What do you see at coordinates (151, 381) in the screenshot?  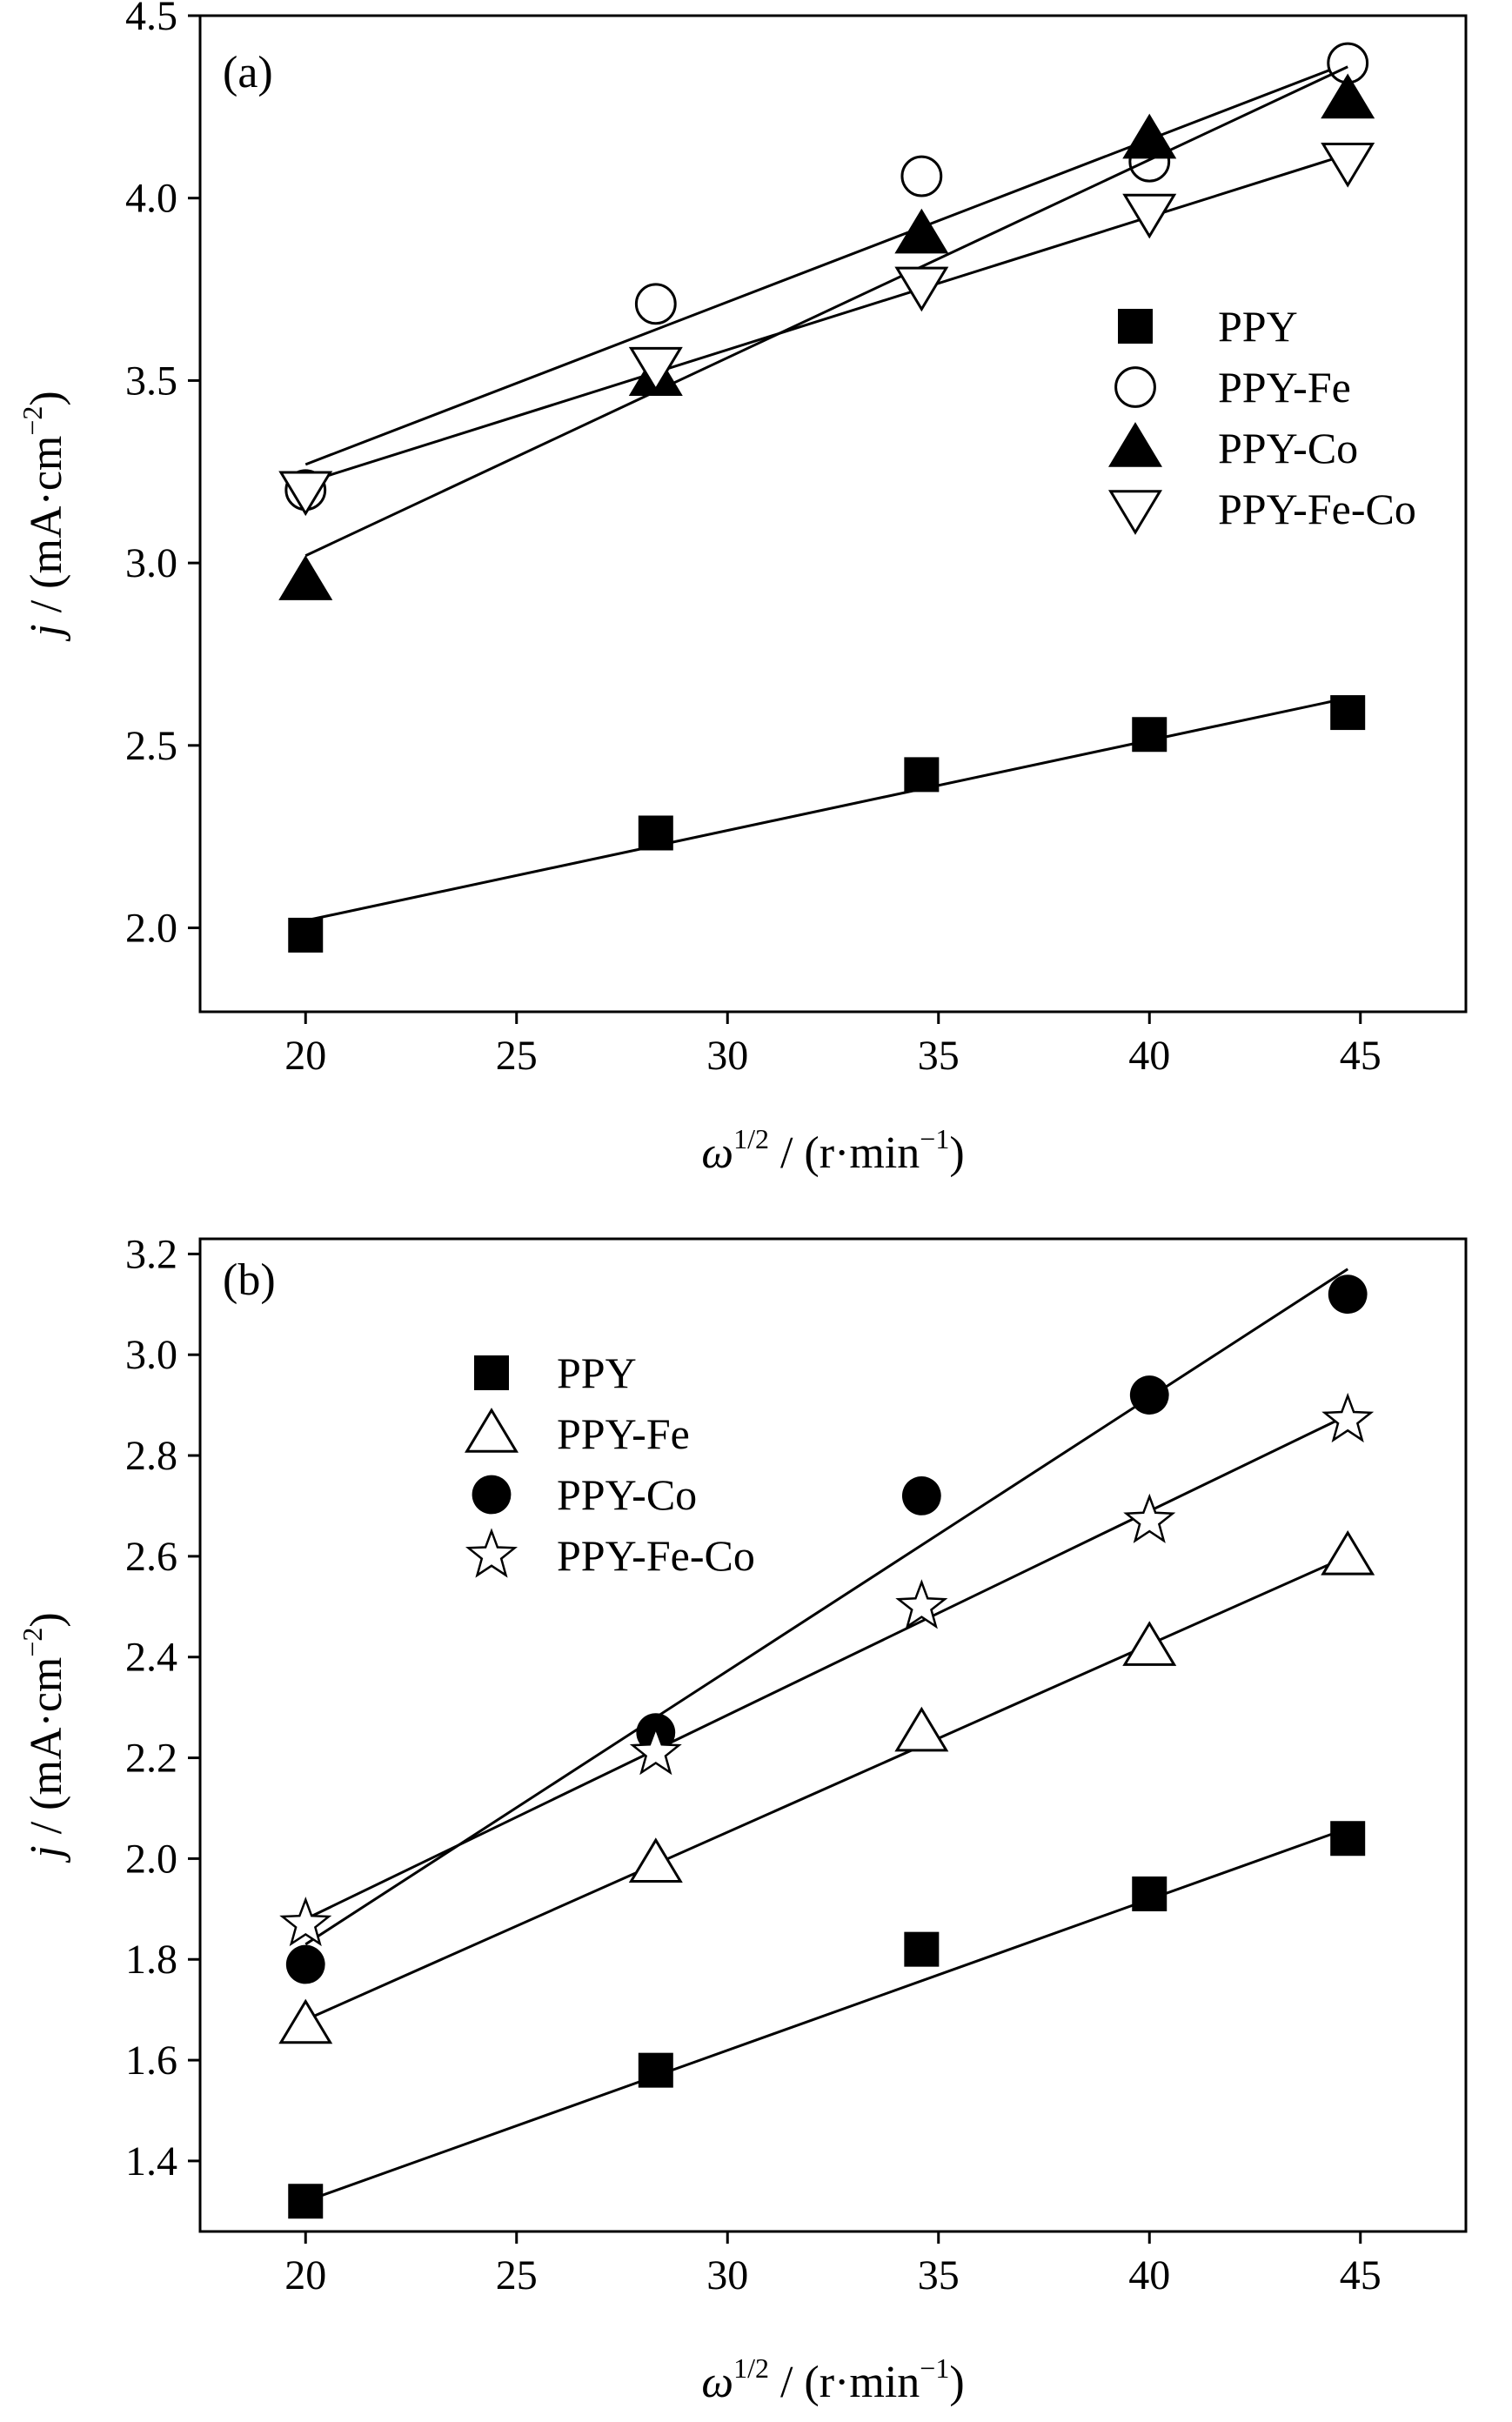 I see `y-tick-label: 3.5` at bounding box center [151, 381].